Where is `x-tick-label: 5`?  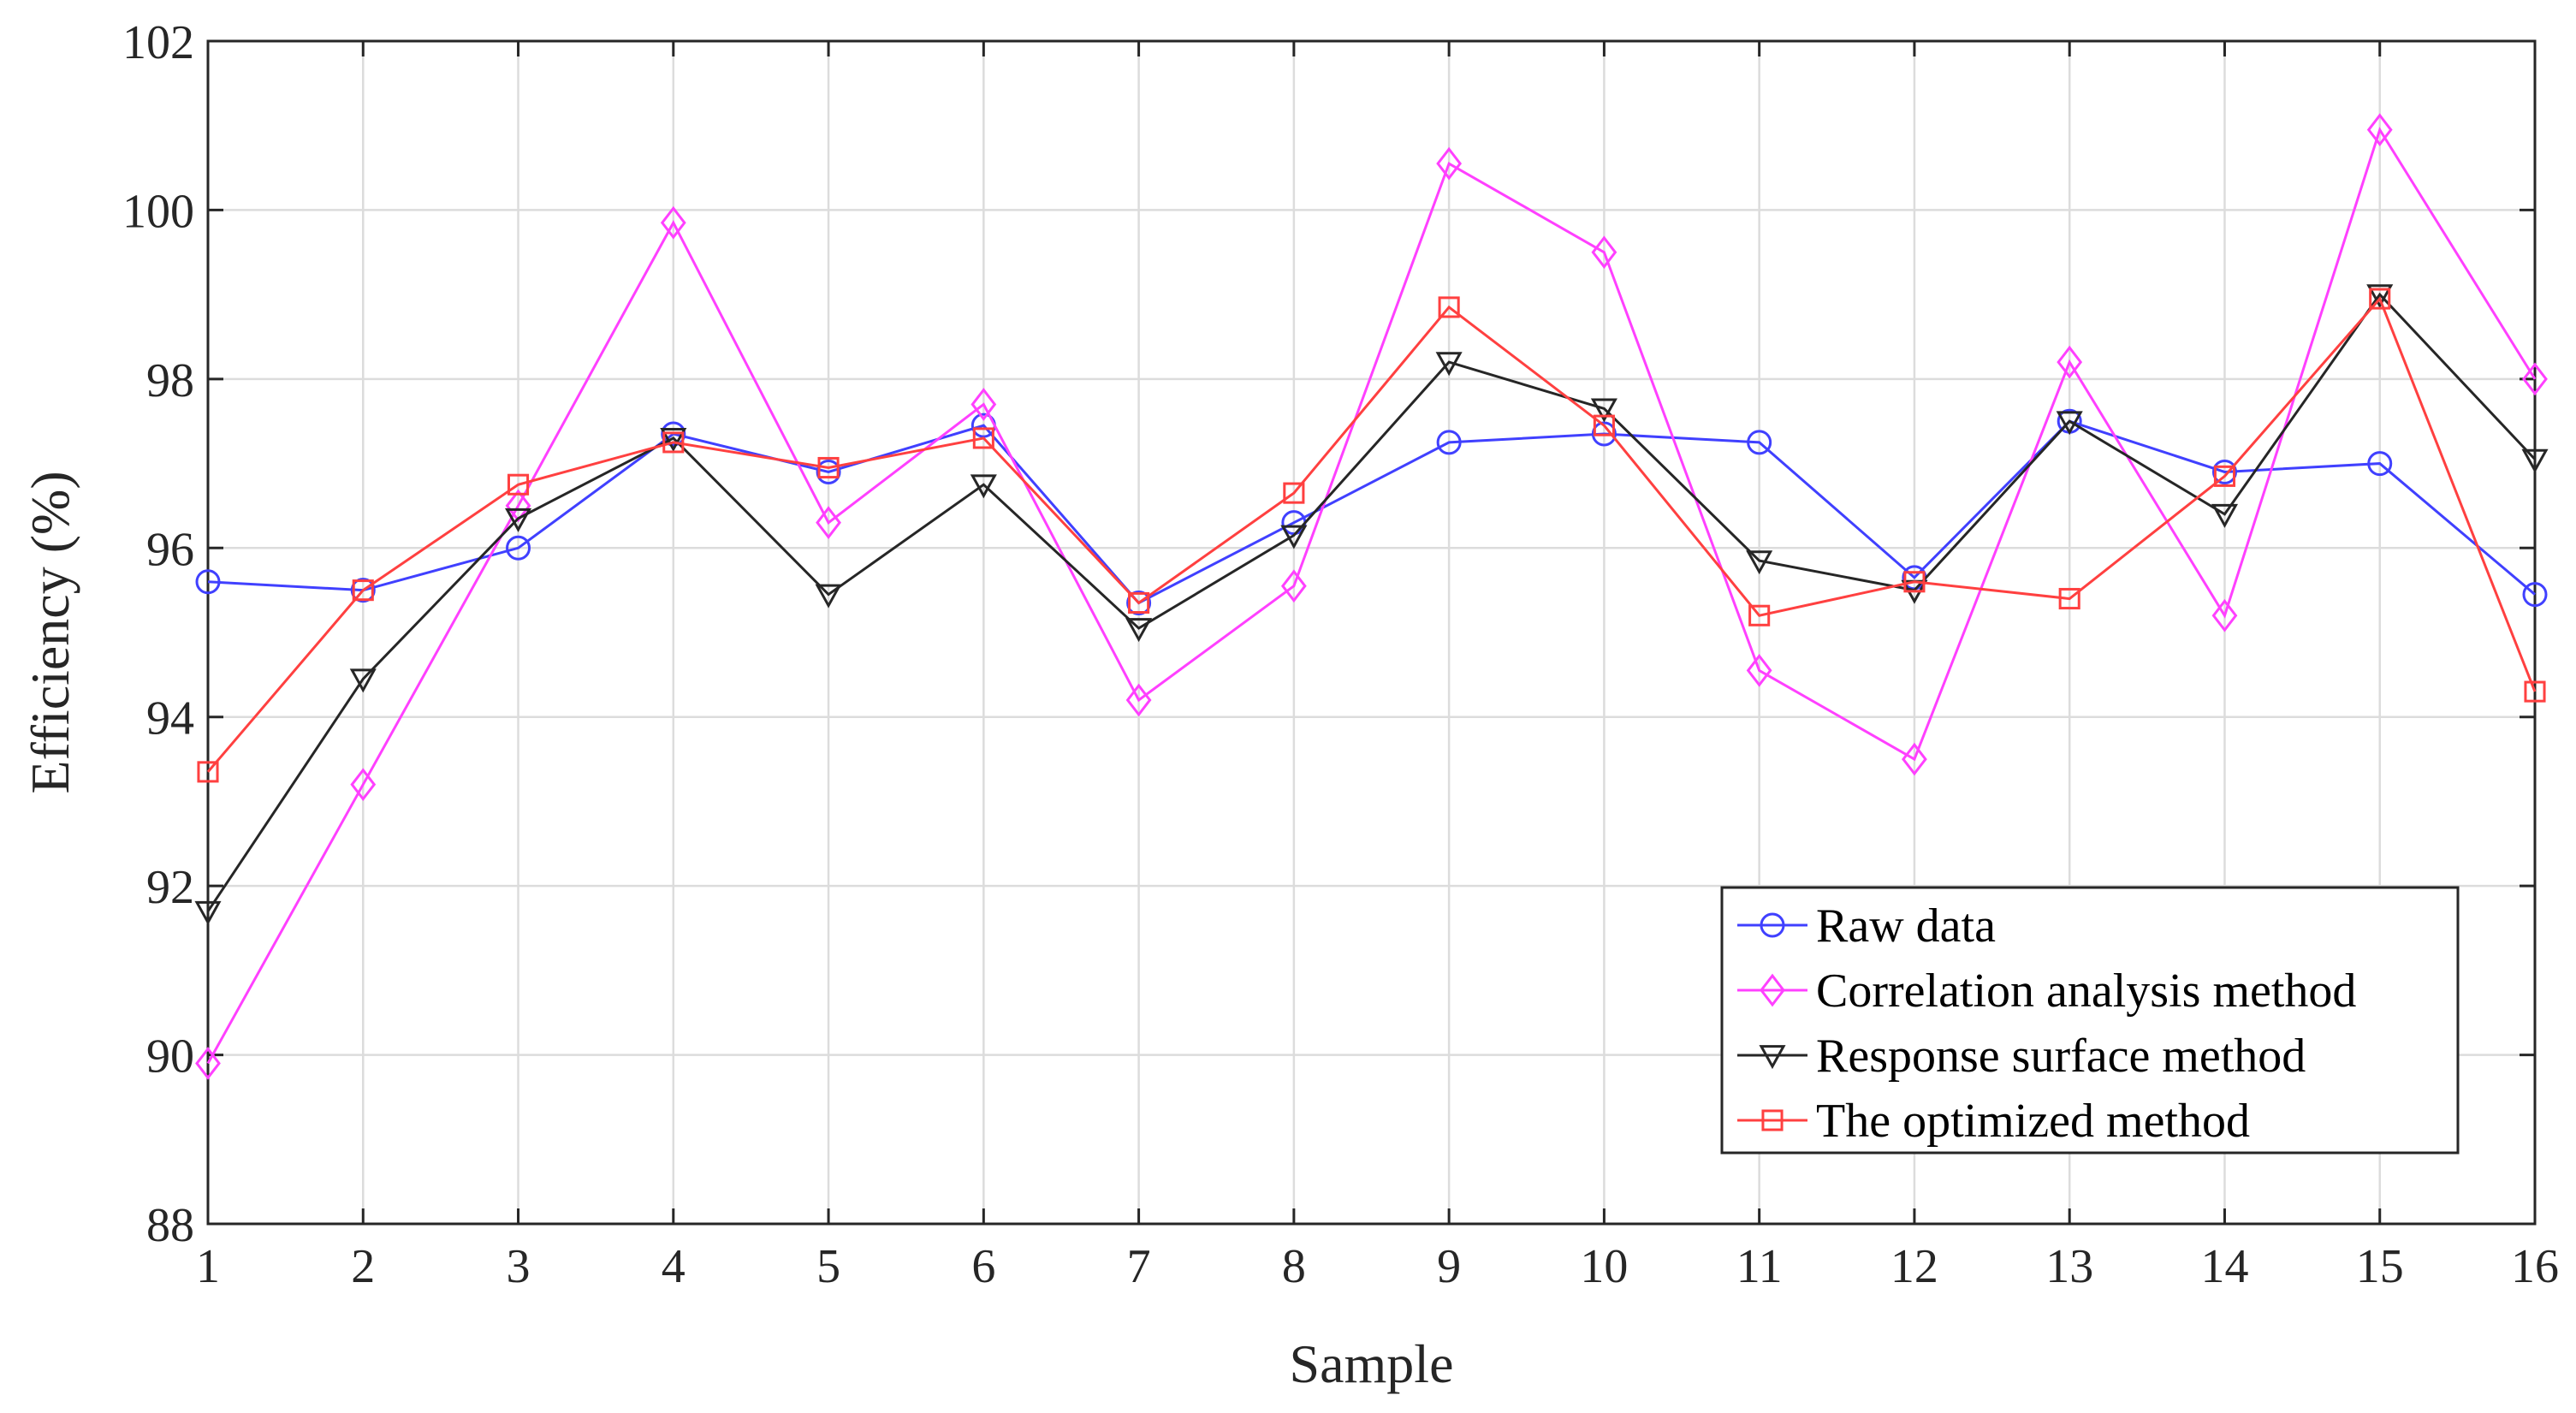
x-tick-label: 5 is located at coordinates (828, 1267).